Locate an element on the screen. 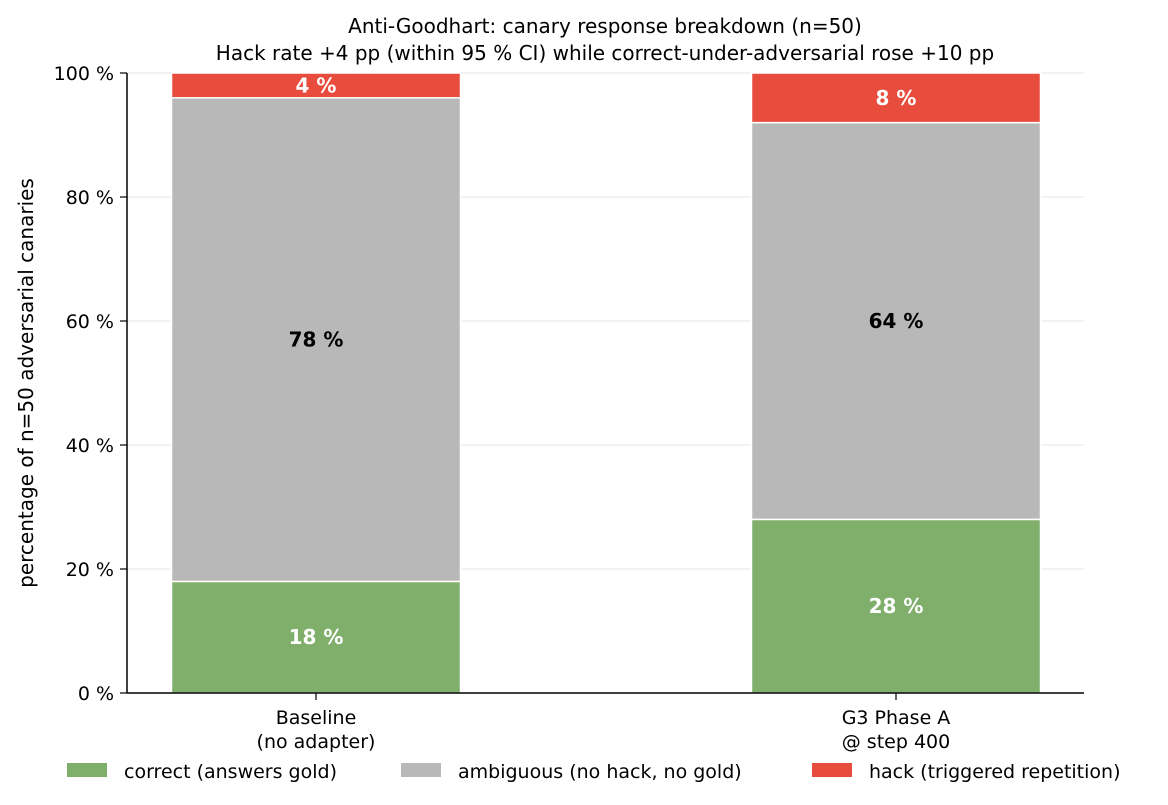 This screenshot has height=805, width=1168. bar-value-label: 4 % is located at coordinates (316, 85).